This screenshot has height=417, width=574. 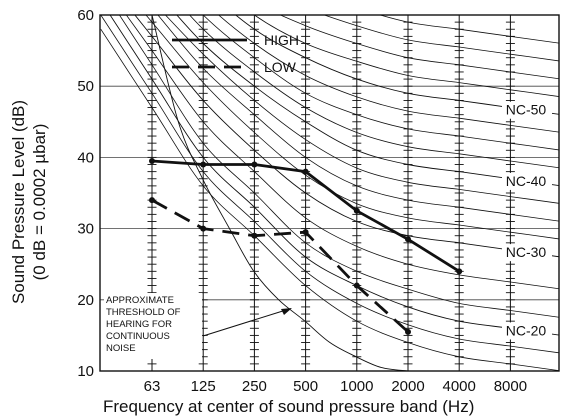 I want to click on x-tick-label-500: 500, so click(x=305, y=386).